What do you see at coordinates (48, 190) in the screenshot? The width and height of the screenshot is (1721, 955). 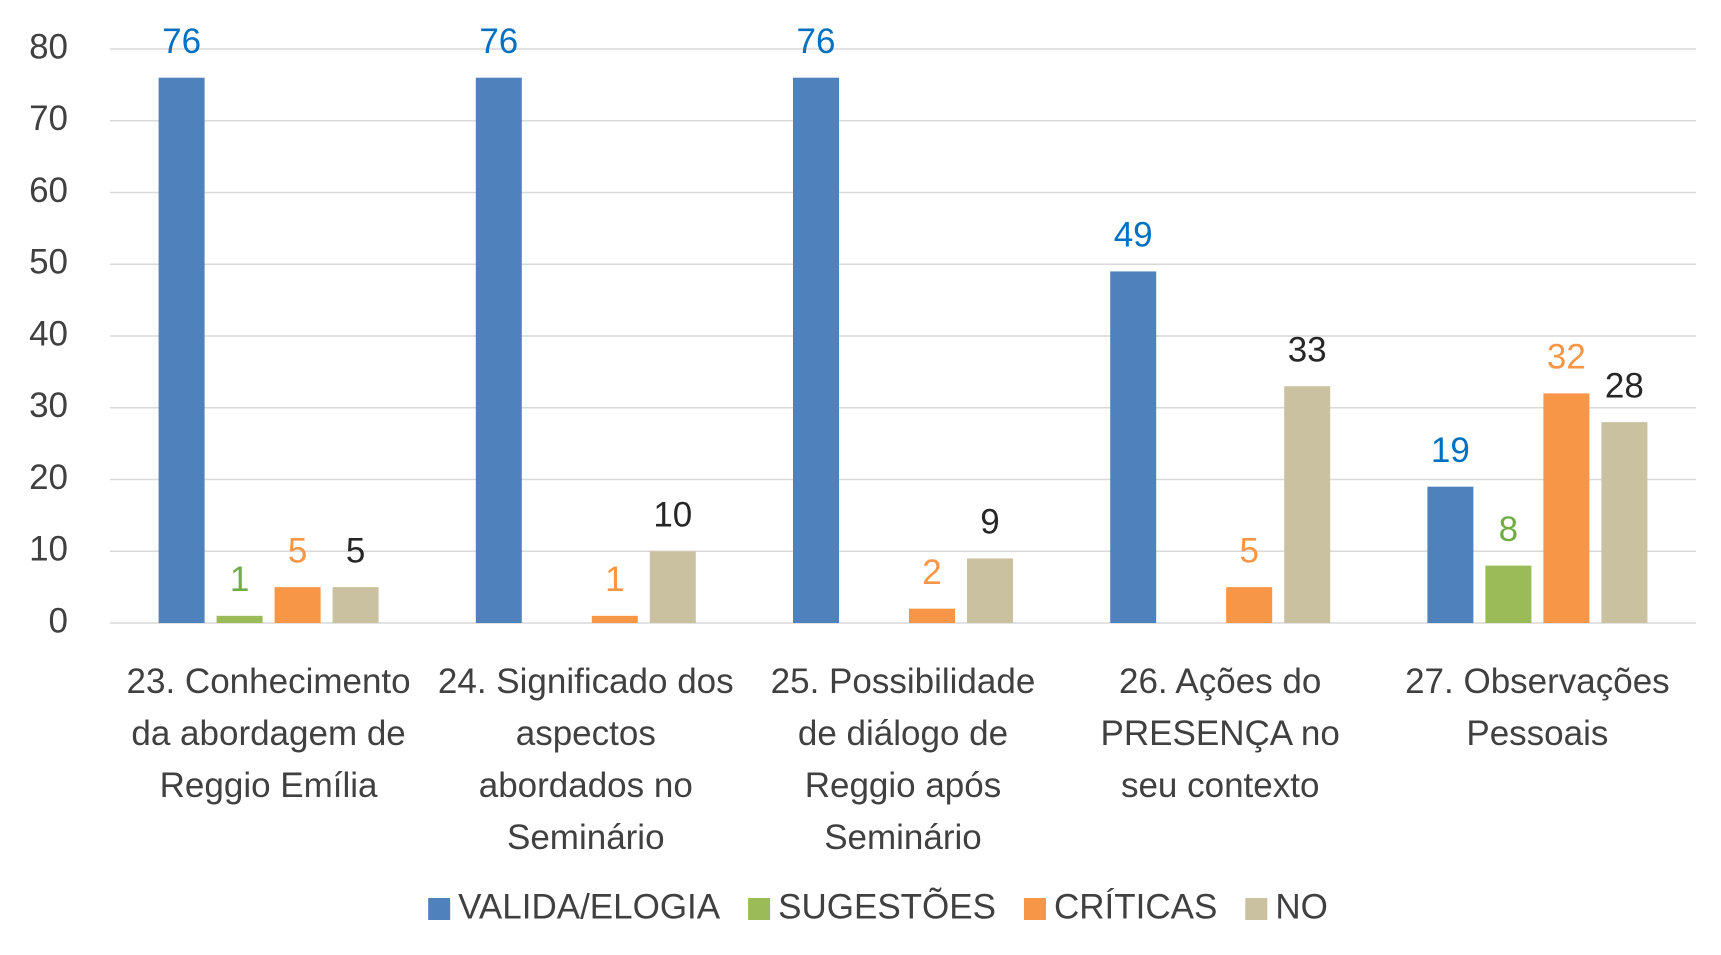 I see `y-tick-label: 60` at bounding box center [48, 190].